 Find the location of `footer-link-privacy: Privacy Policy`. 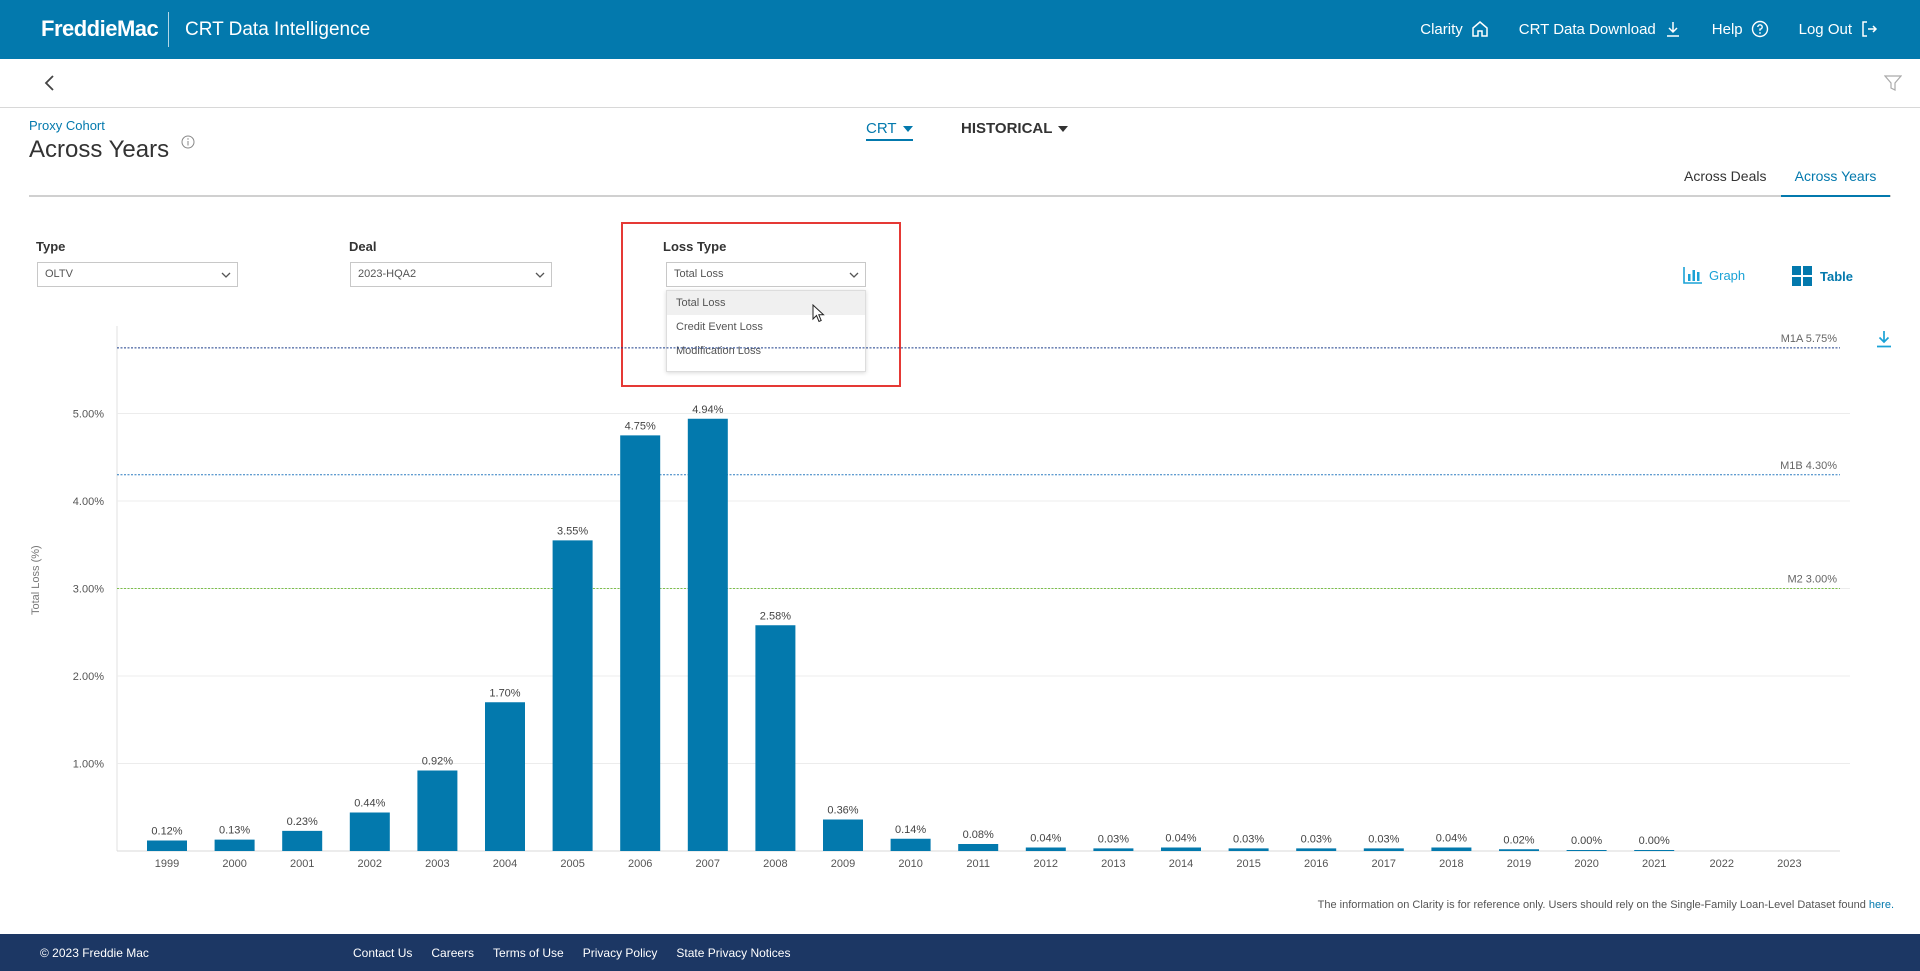

footer-link-privacy: Privacy Policy is located at coordinates (620, 953).